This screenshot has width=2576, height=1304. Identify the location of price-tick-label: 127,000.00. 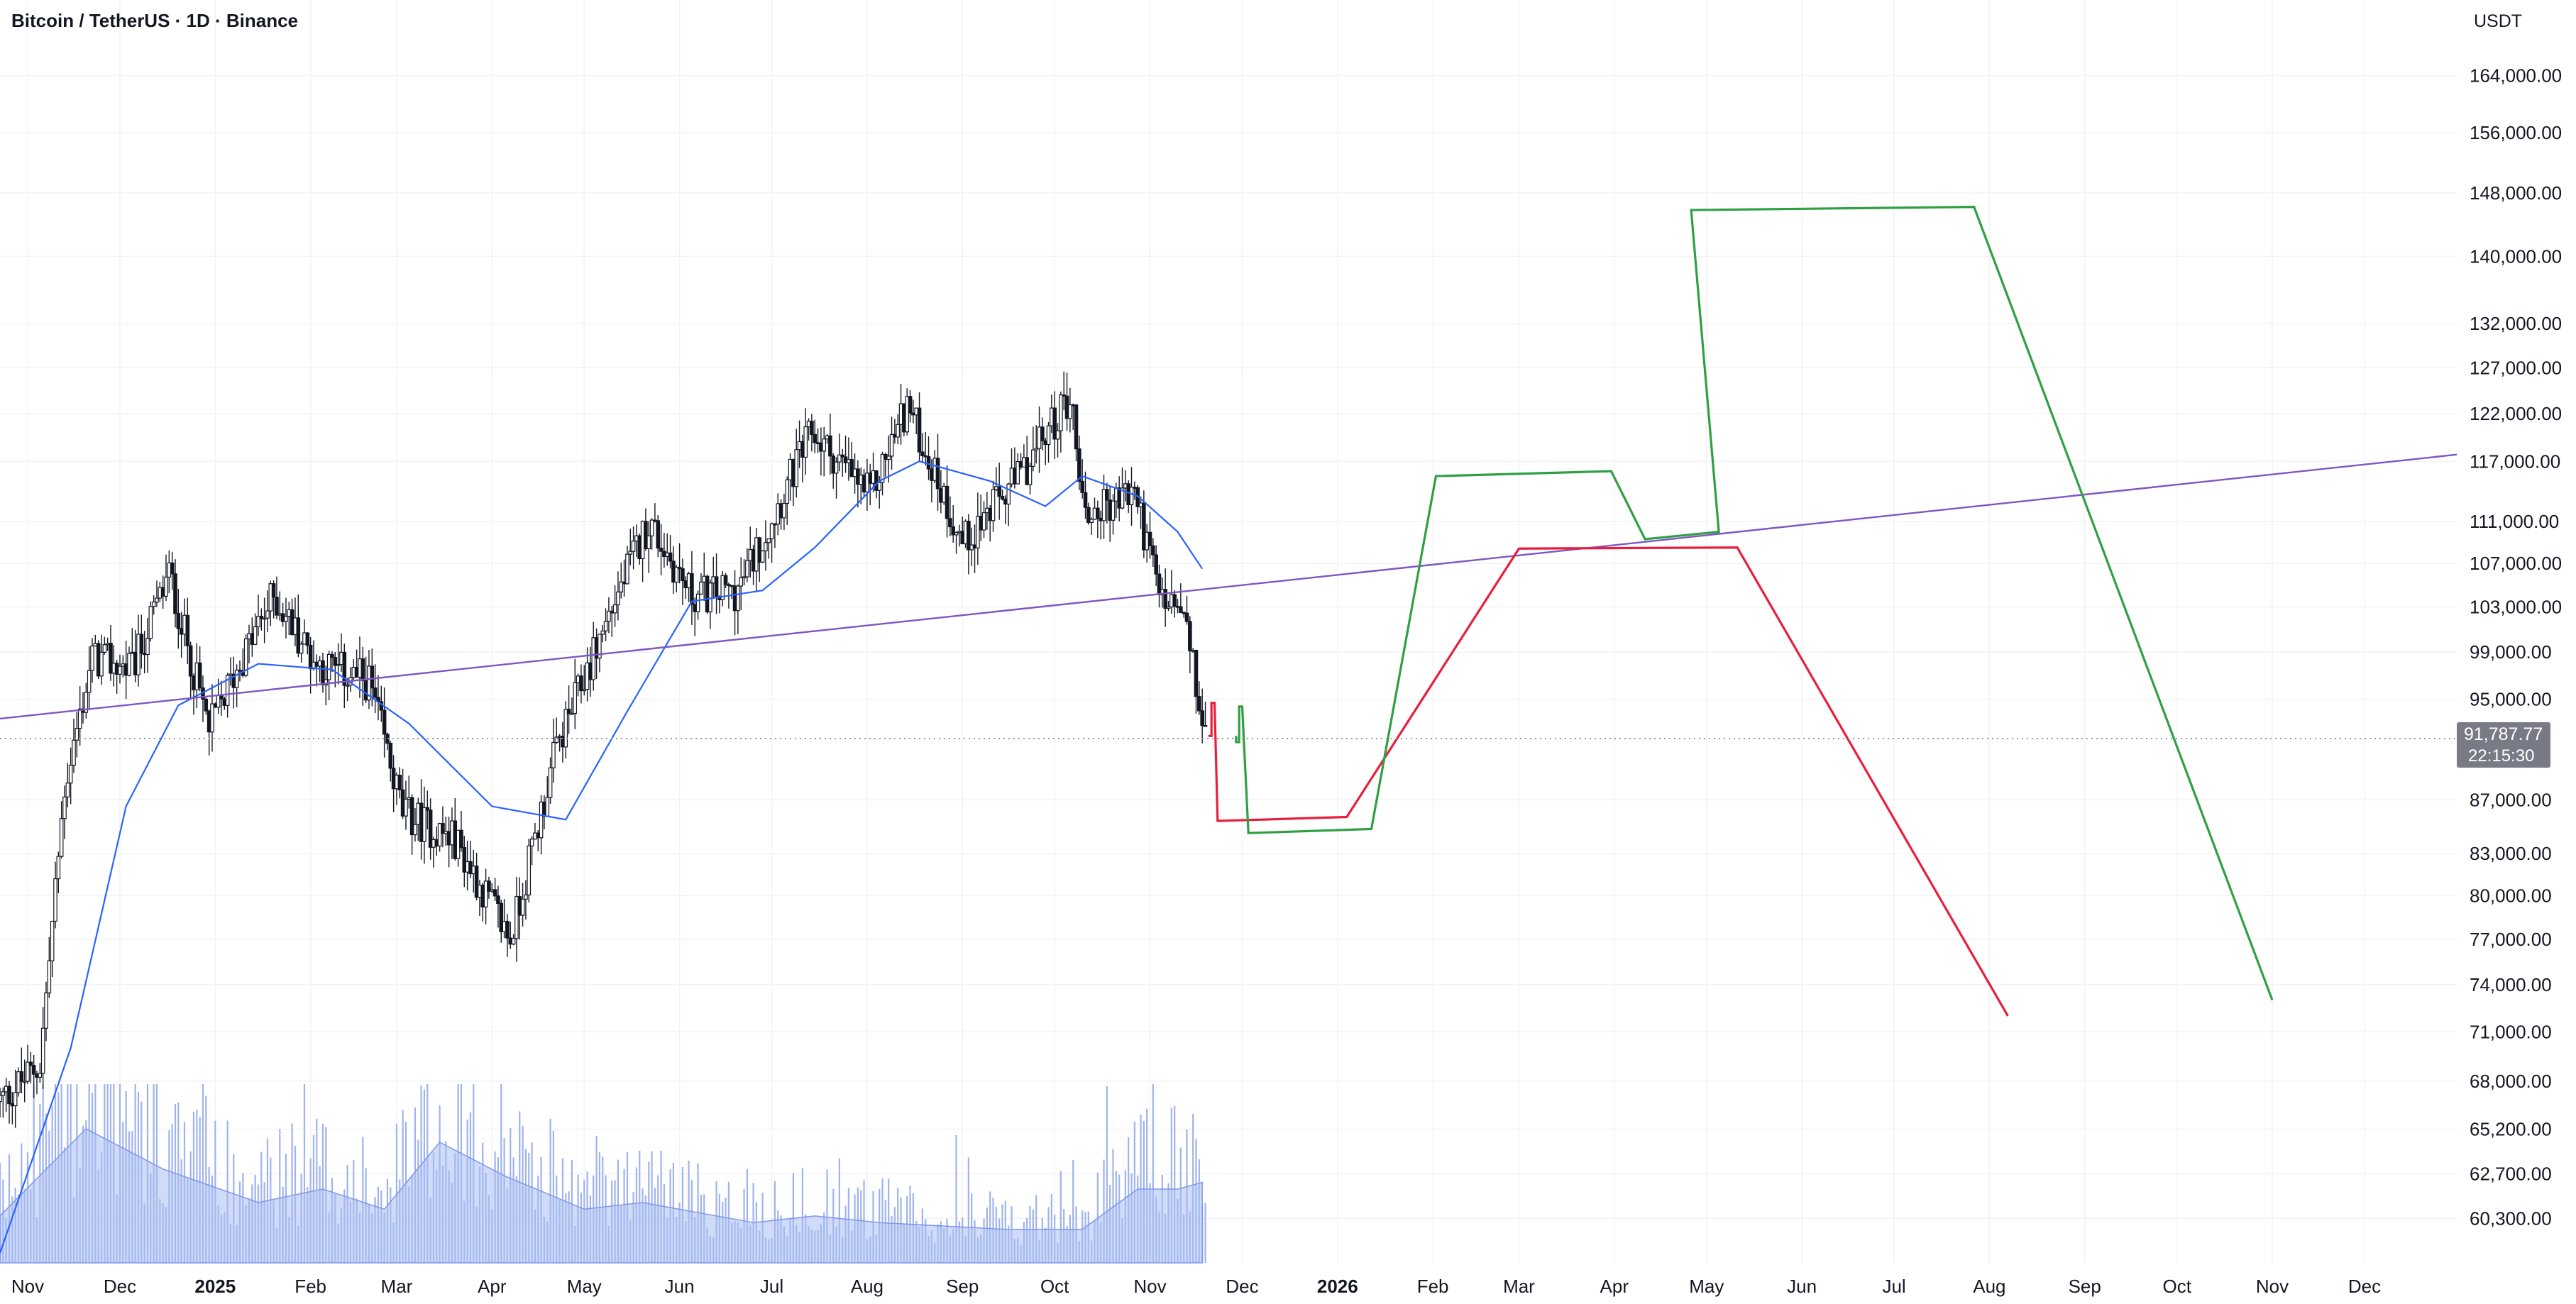
(2516, 368).